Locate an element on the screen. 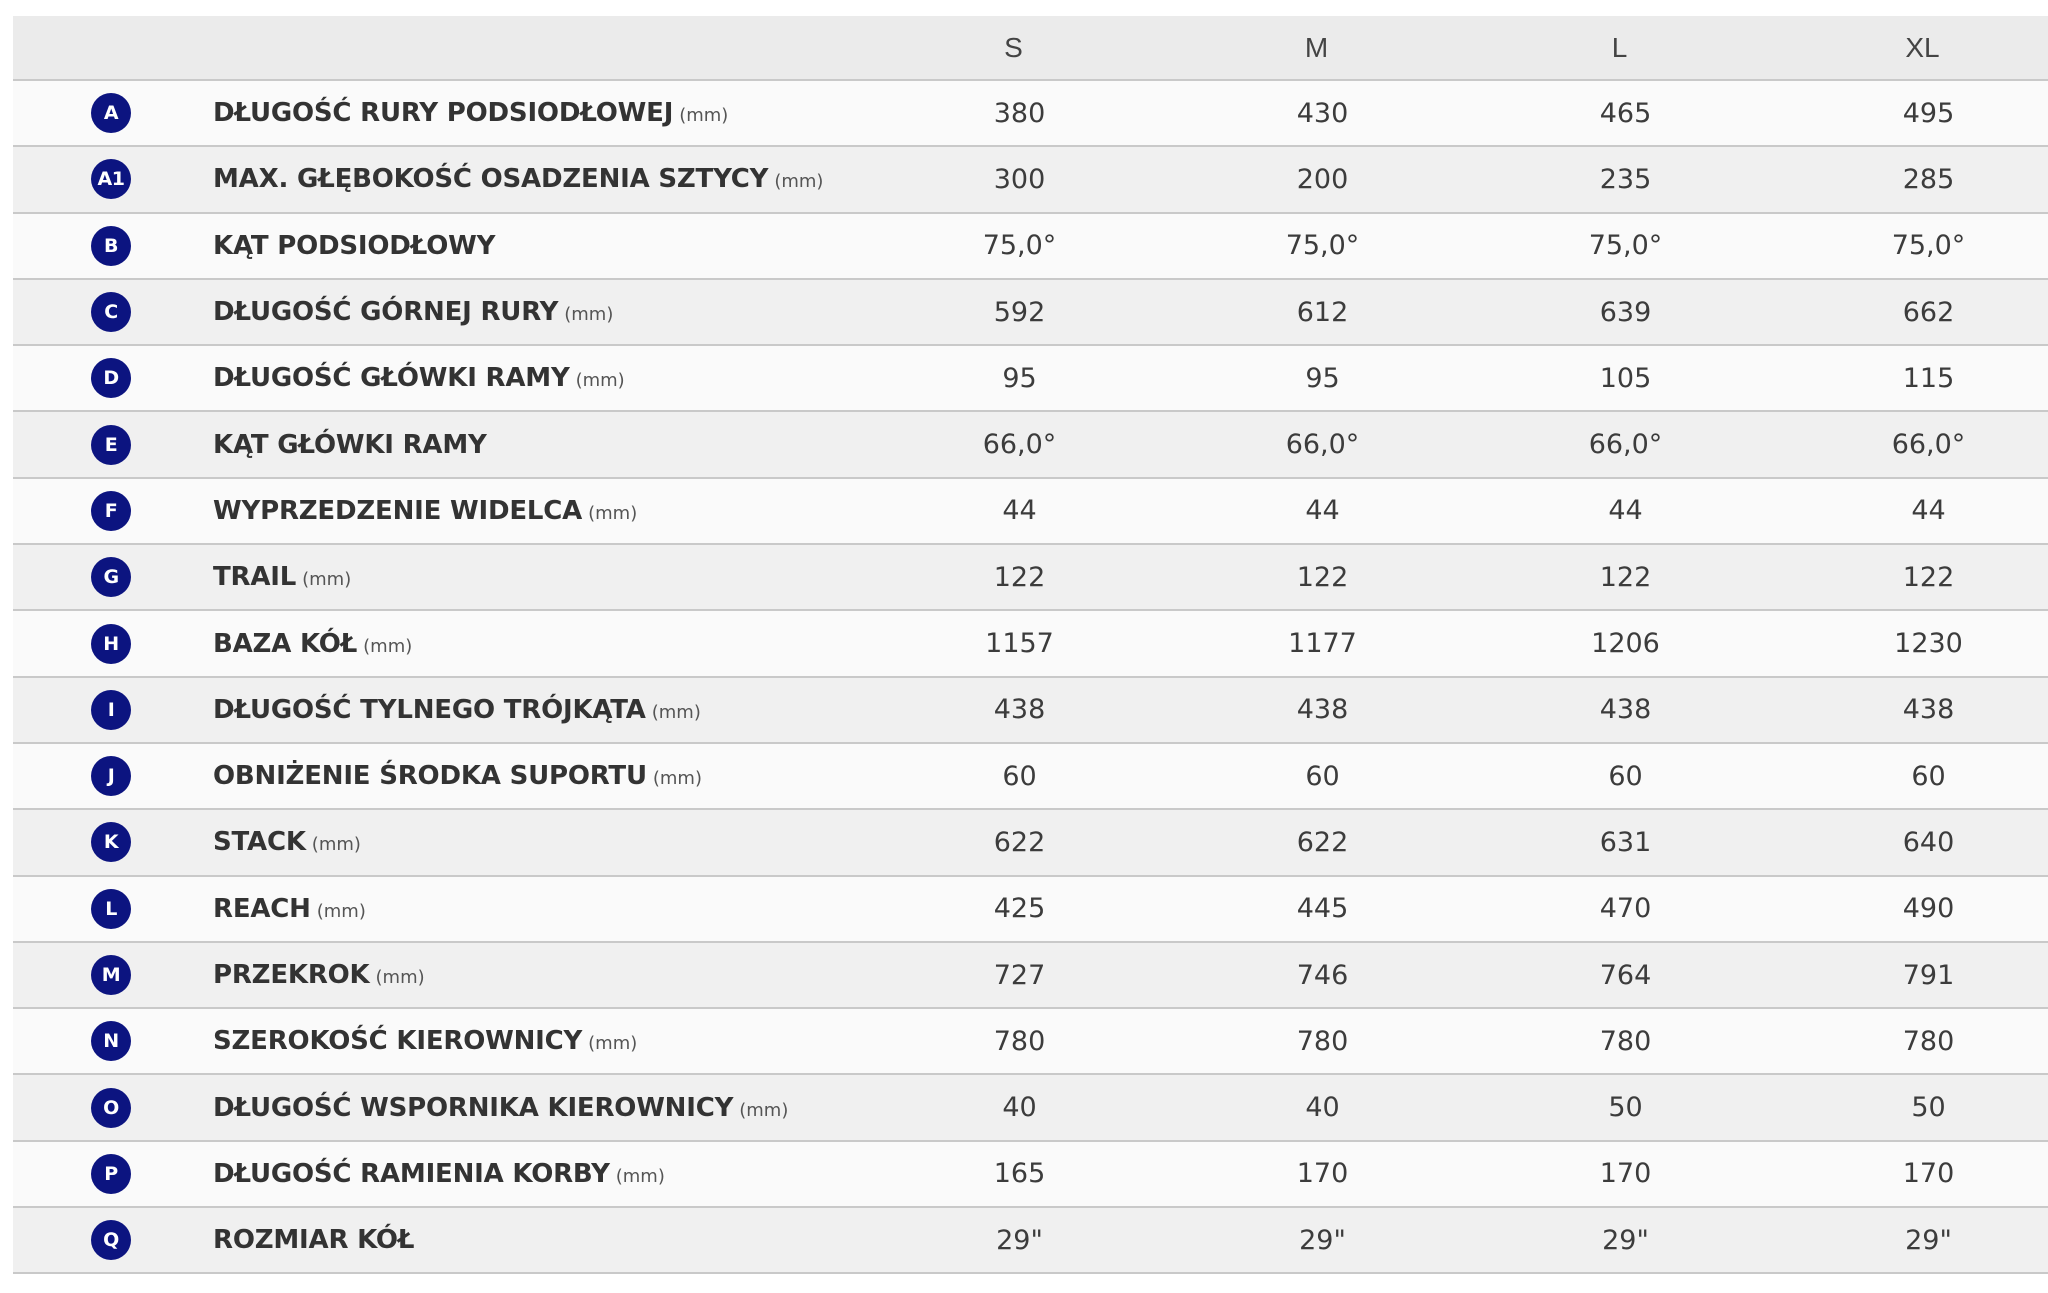  measurement-badge: P is located at coordinates (111, 1173).